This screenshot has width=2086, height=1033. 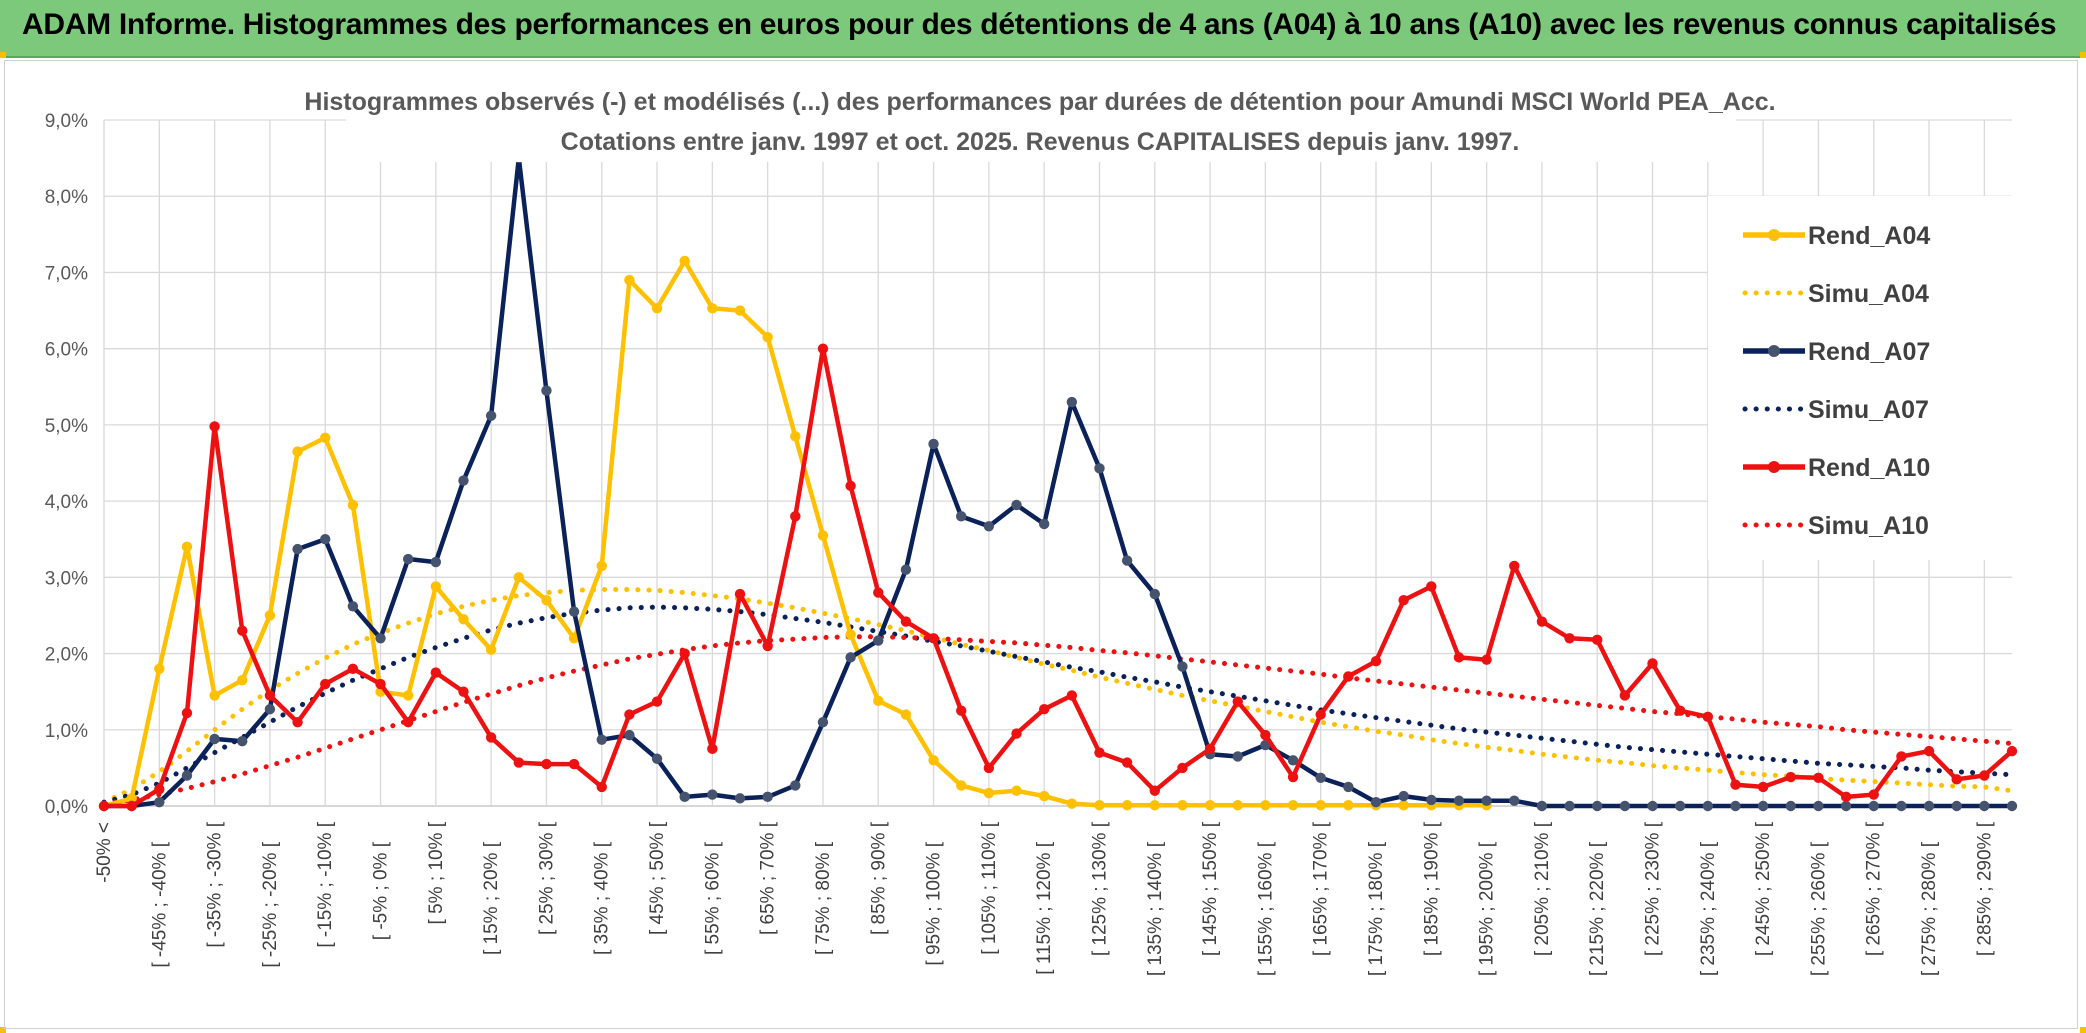 What do you see at coordinates (1868, 410) in the screenshot?
I see `legend-label: Simu_A07` at bounding box center [1868, 410].